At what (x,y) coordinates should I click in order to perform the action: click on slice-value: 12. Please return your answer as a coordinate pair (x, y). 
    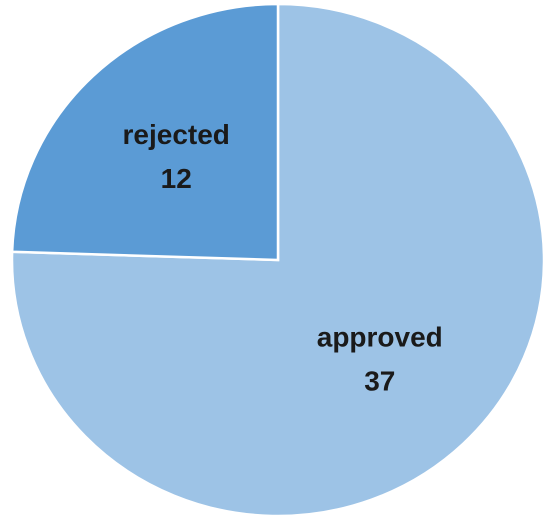
    Looking at the image, I should click on (176, 178).